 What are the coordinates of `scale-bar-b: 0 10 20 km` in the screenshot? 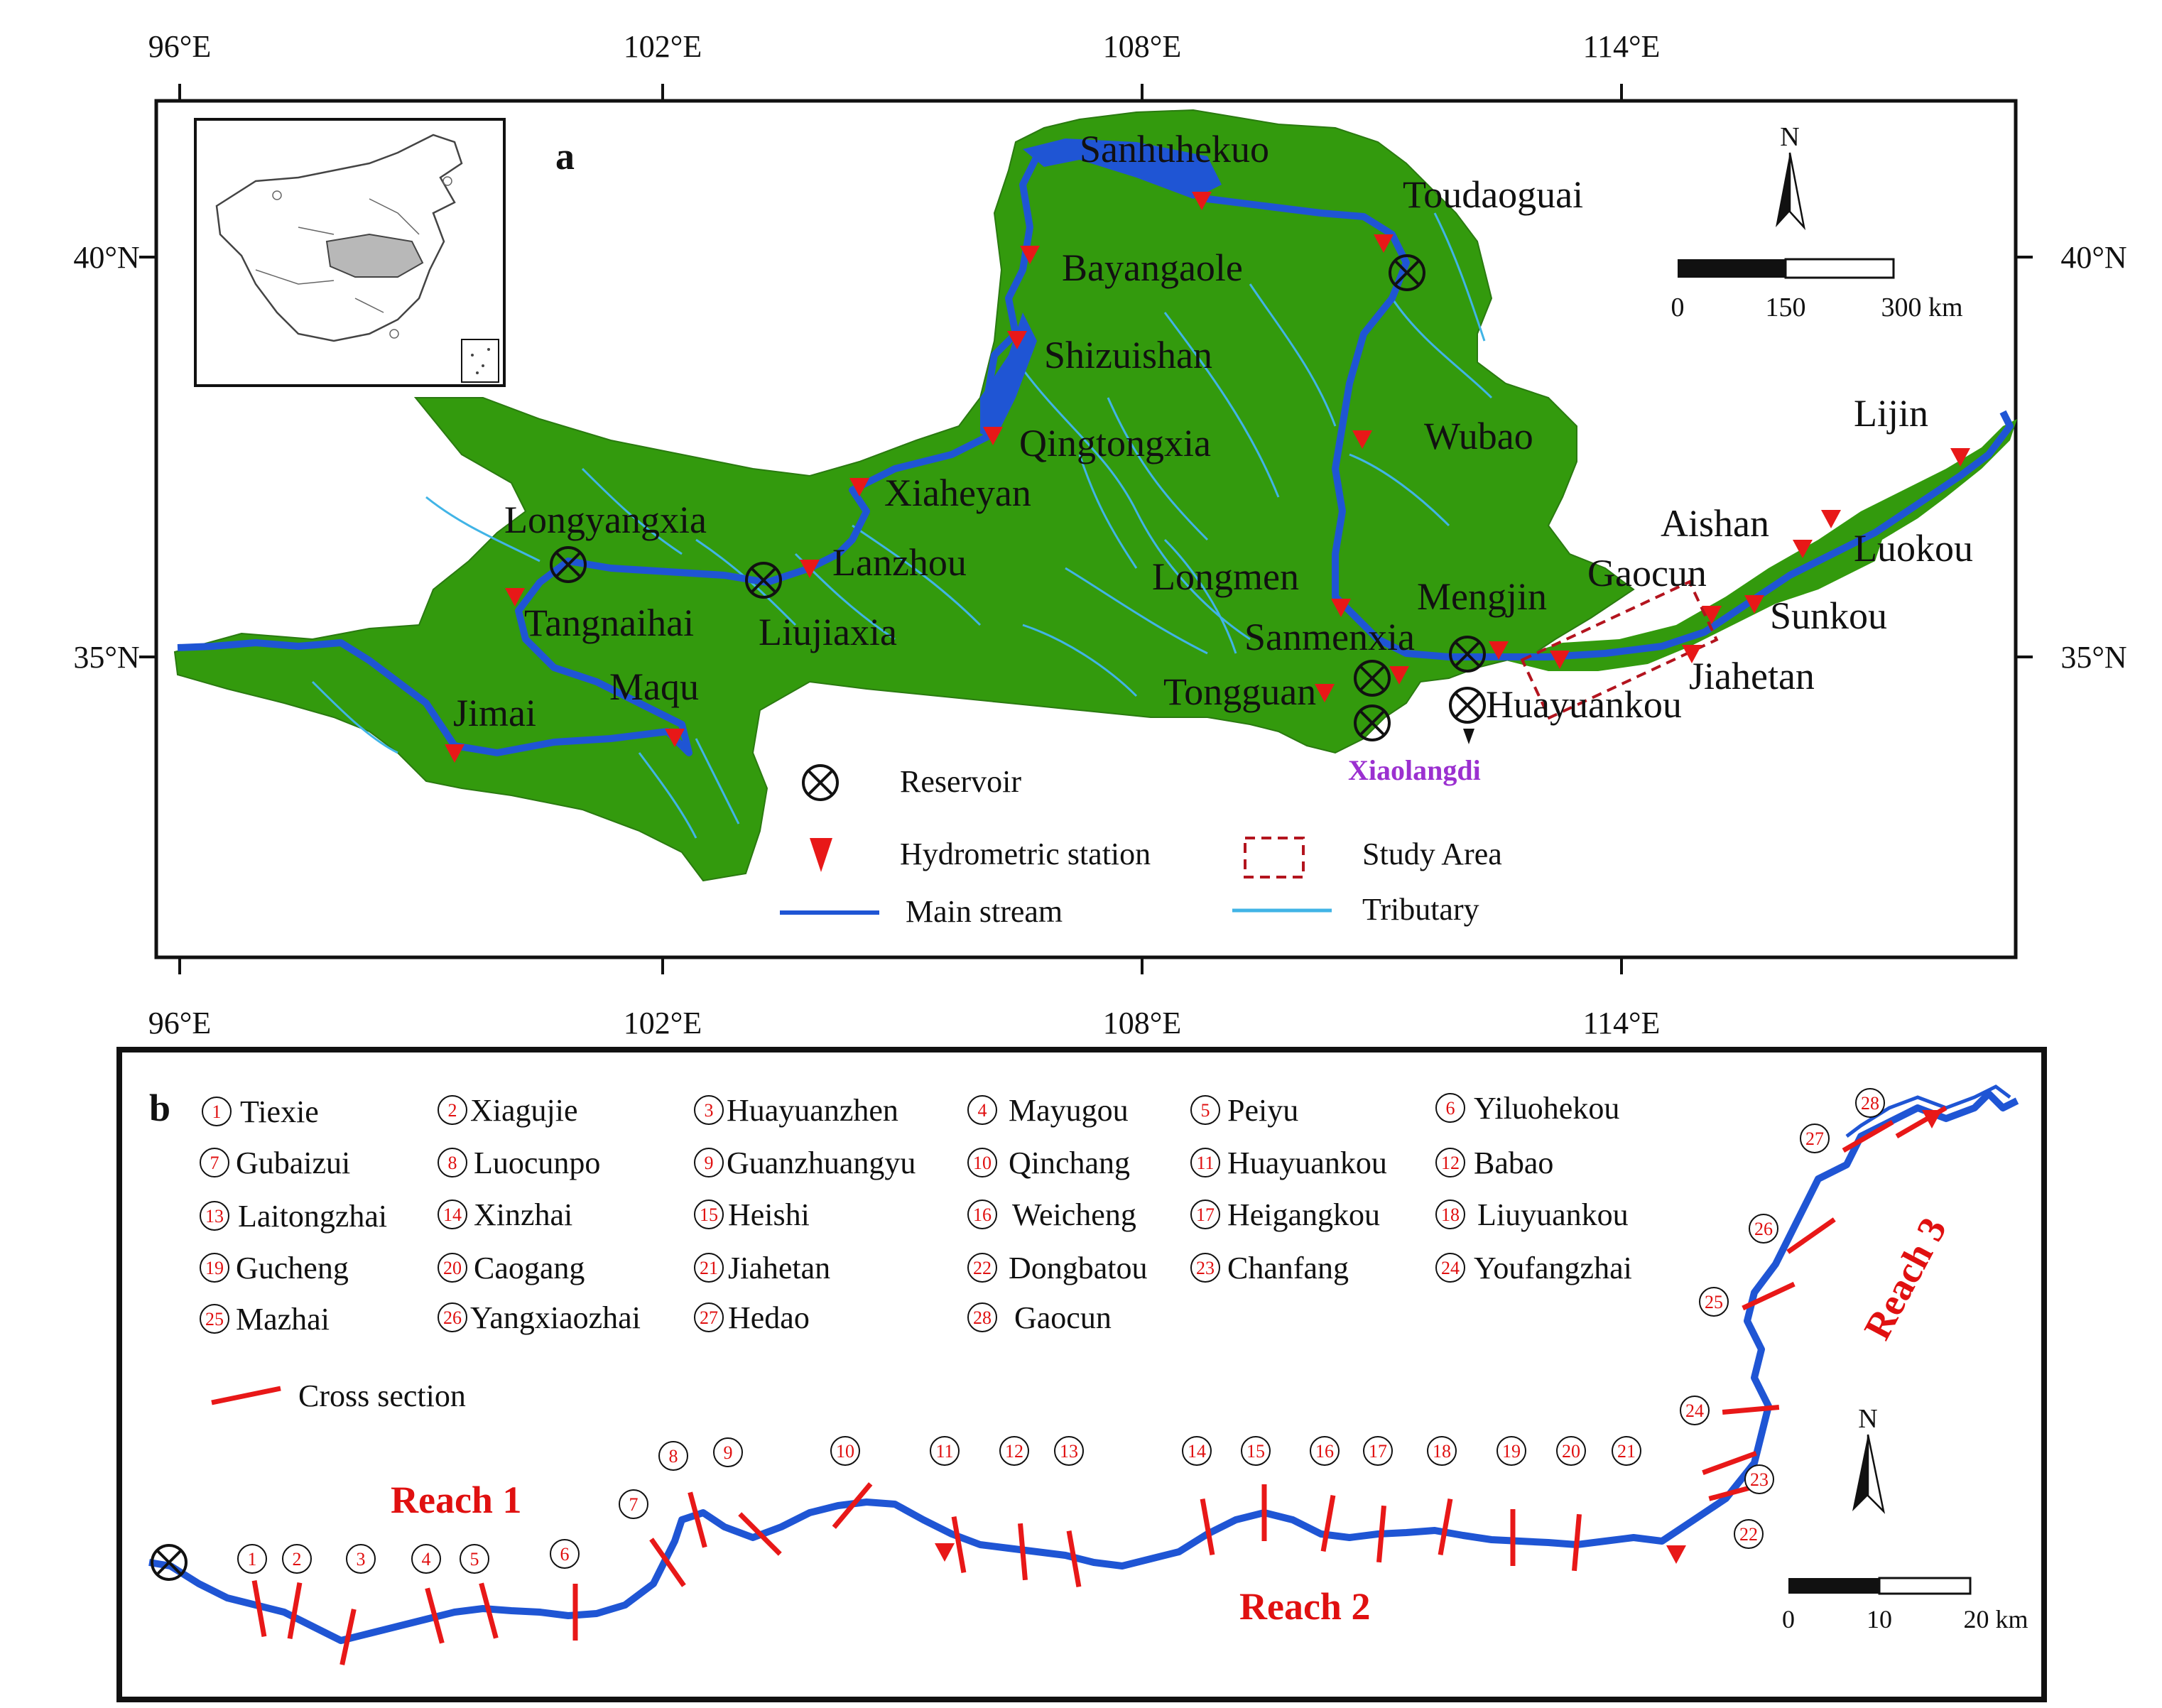 It's located at (1905, 1605).